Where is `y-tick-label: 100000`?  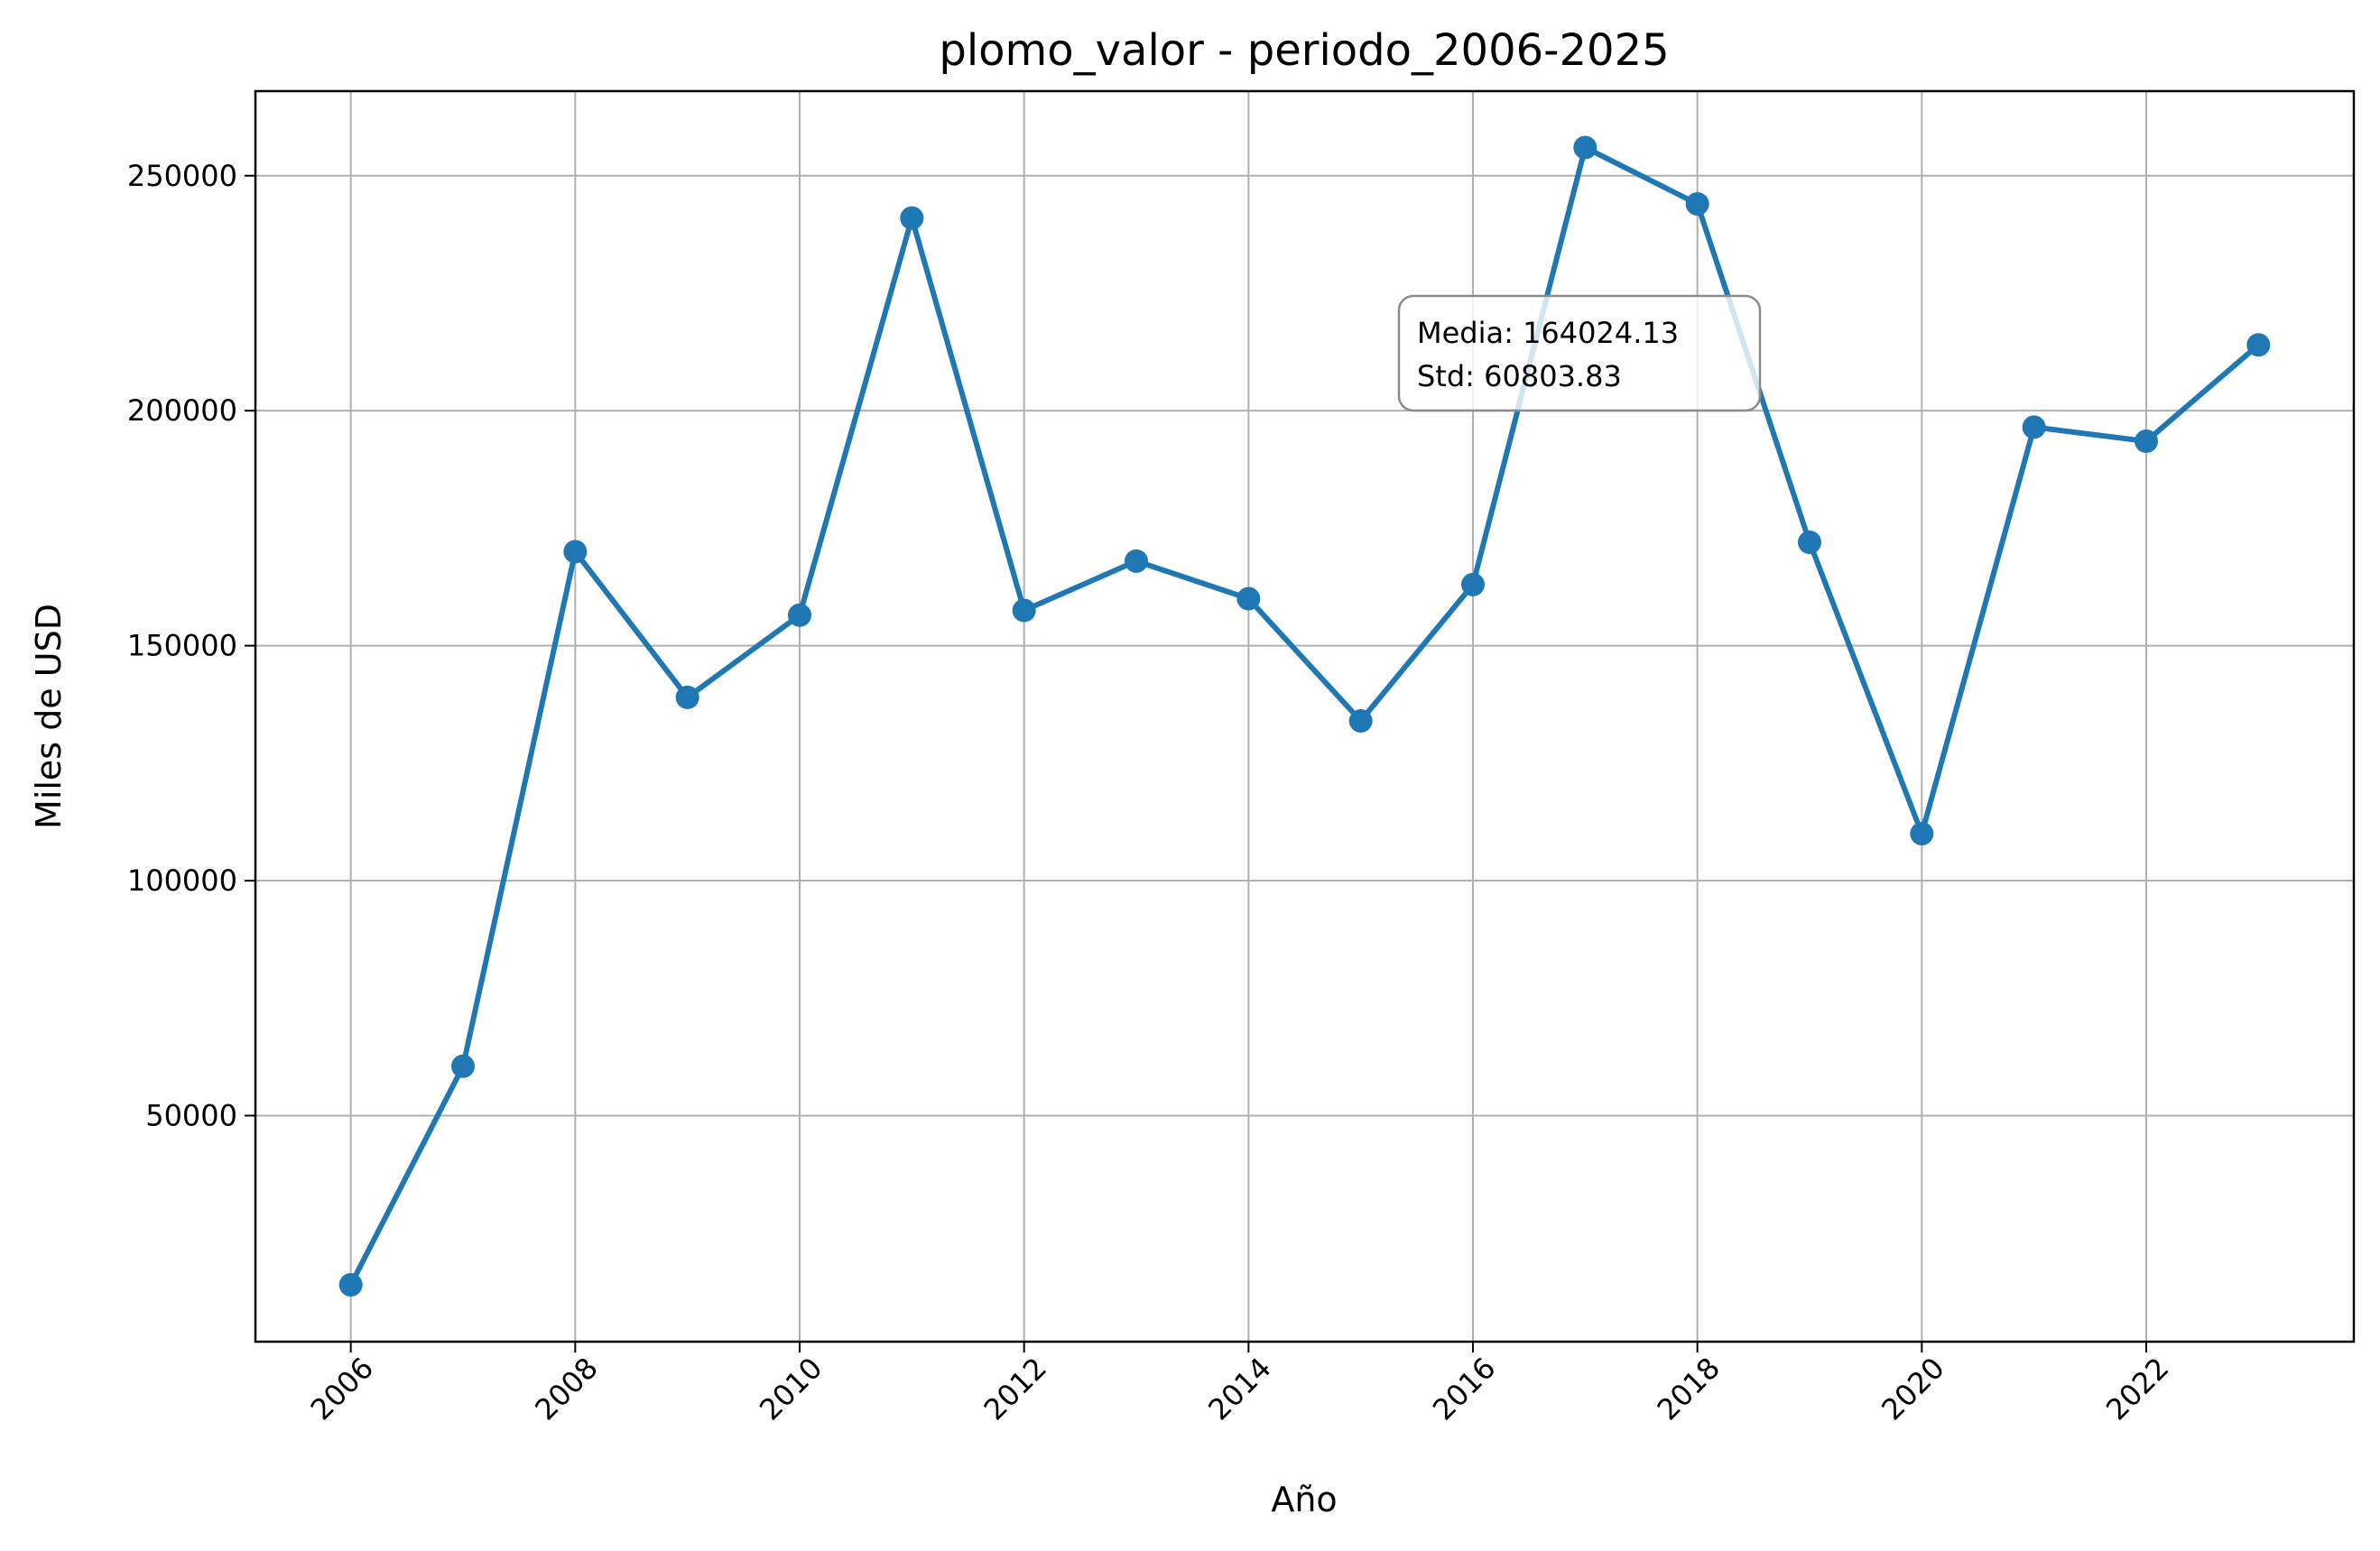 y-tick-label: 100000 is located at coordinates (182, 880).